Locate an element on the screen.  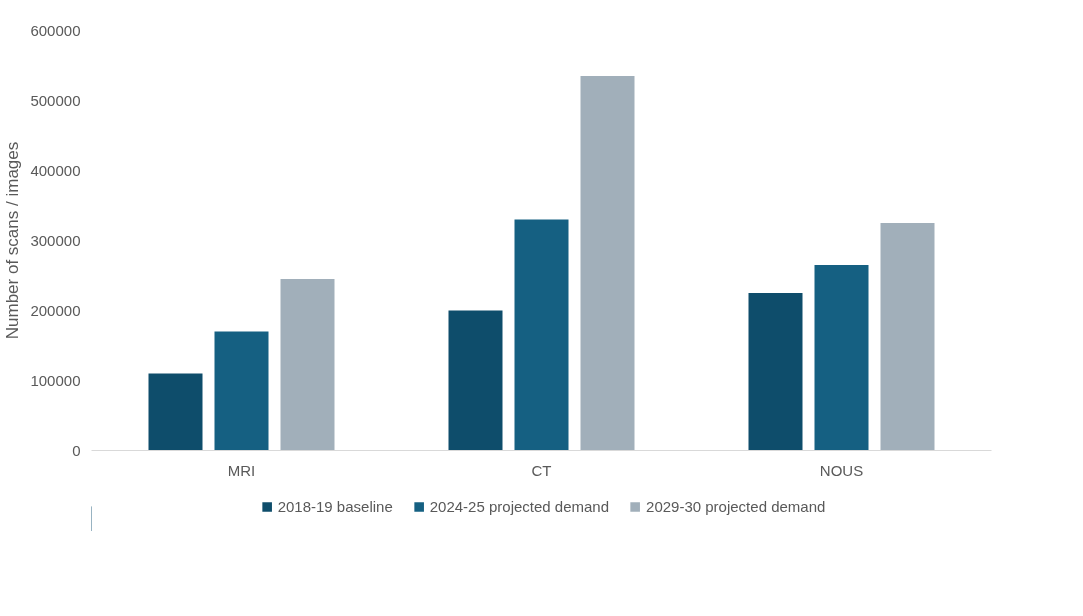
x-tick-label: NOUS is located at coordinates (841, 470).